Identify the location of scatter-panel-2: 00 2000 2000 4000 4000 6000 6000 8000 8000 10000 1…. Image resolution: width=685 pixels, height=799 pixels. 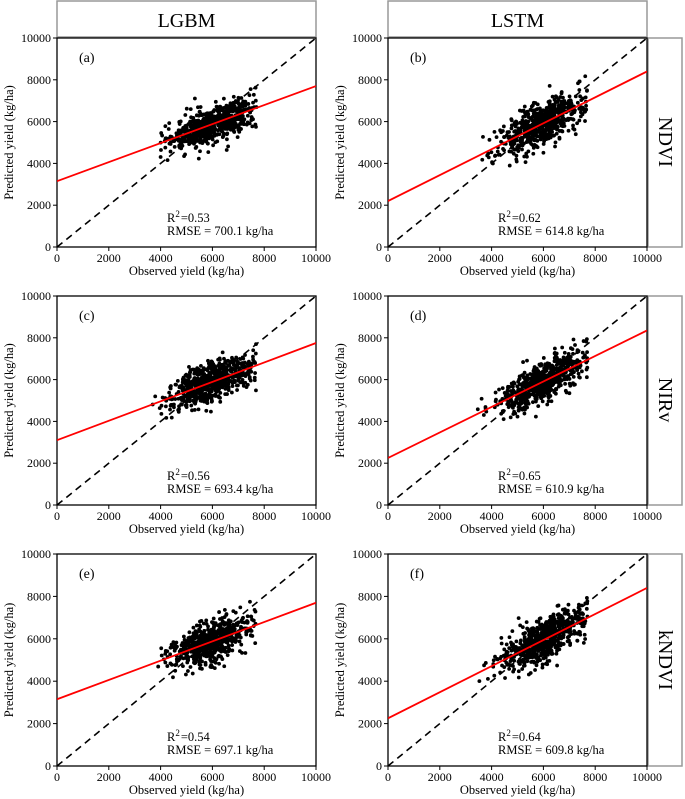
(497, 154).